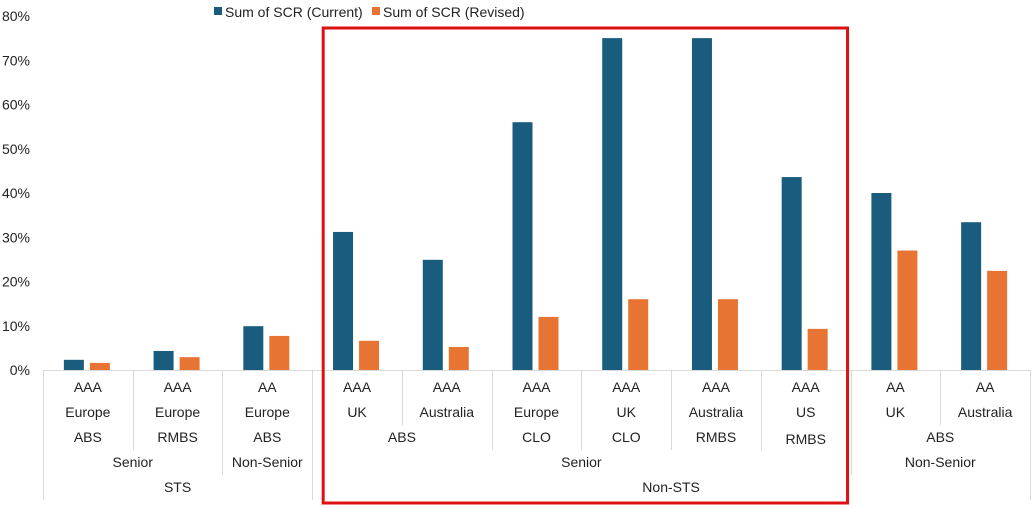  I want to click on x-label-sts: STS, so click(177, 487).